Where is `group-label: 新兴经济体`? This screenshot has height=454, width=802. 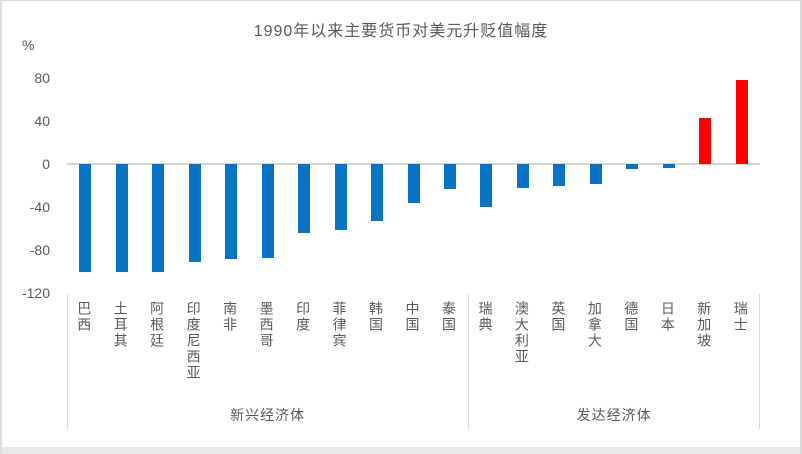
group-label: 新兴经济体 is located at coordinates (268, 415).